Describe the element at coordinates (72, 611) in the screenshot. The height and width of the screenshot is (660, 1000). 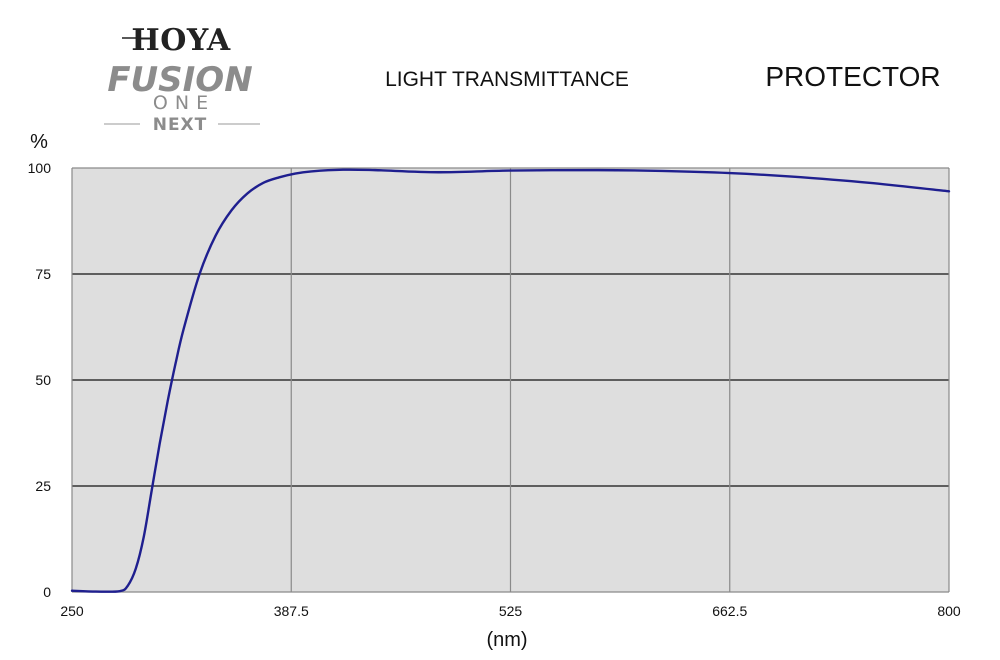
I see `x-tick-label: 250` at that location.